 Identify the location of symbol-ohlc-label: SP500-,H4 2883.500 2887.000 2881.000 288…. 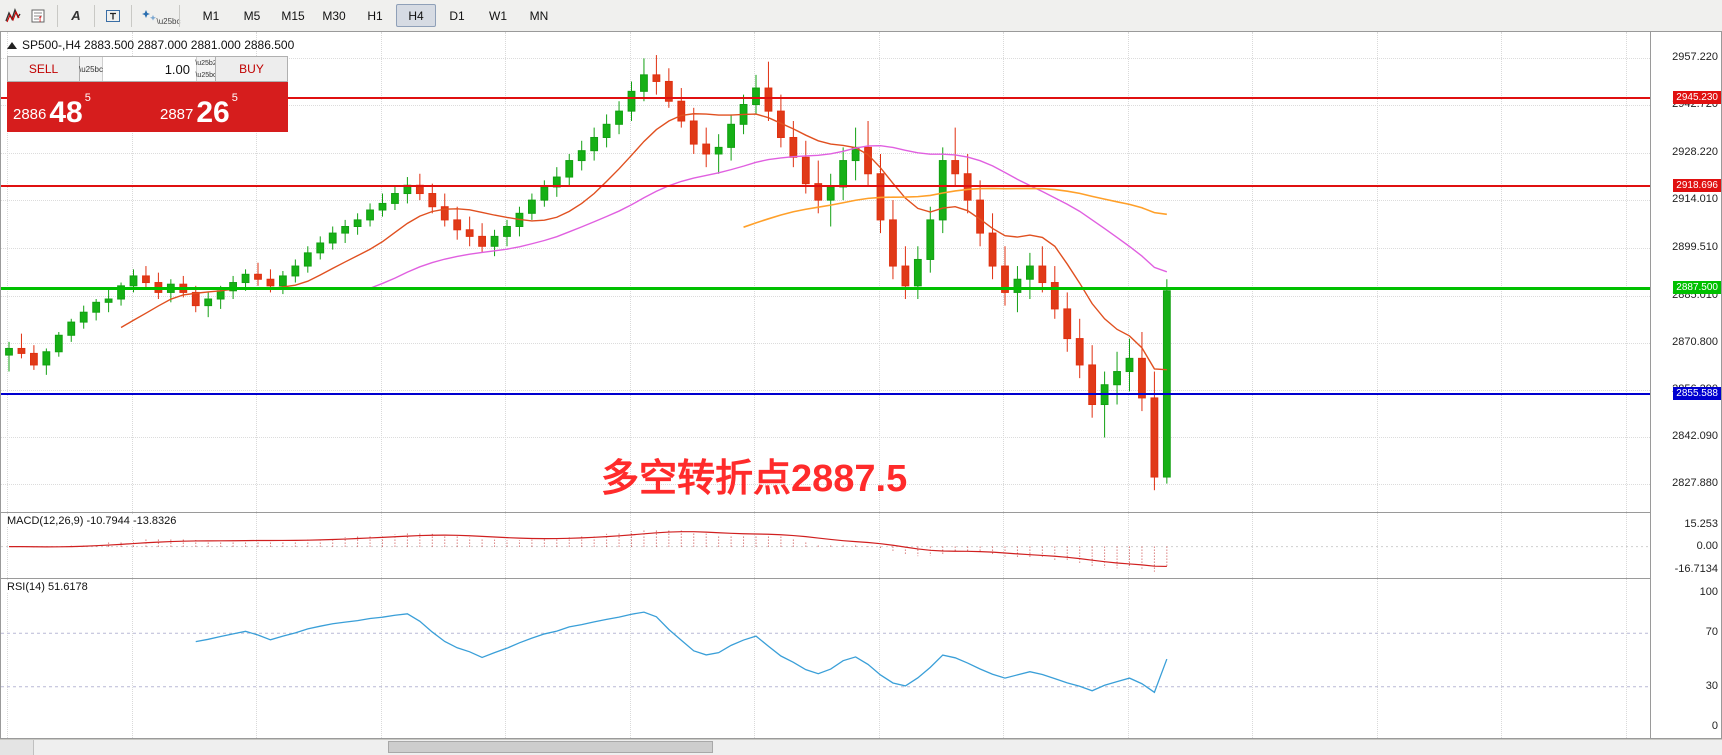
(150, 45).